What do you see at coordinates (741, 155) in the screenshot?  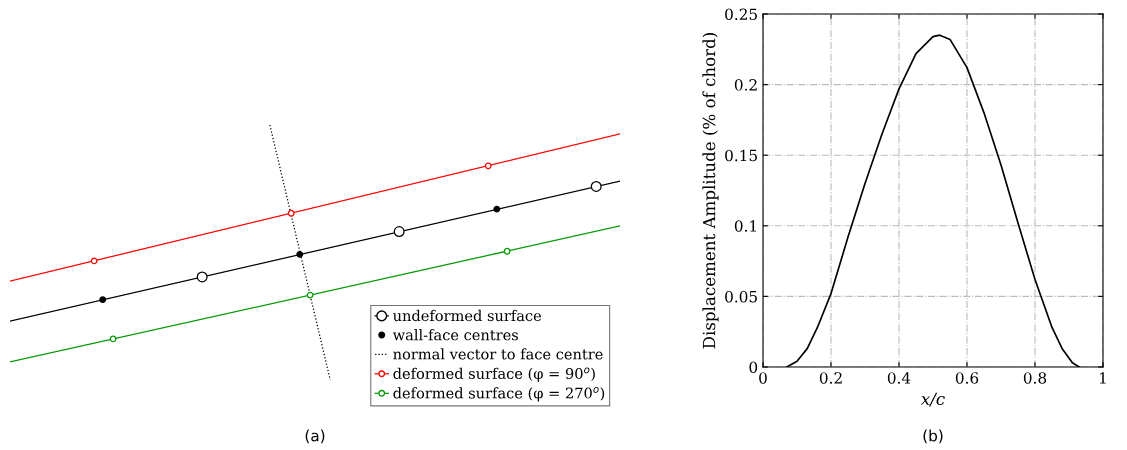 I see `y-tick-label: 0.15` at bounding box center [741, 155].